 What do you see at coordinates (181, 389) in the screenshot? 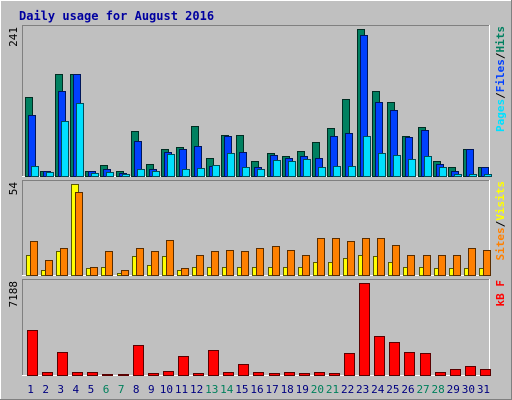
I see `x-tick-label-11: 11` at bounding box center [181, 389].